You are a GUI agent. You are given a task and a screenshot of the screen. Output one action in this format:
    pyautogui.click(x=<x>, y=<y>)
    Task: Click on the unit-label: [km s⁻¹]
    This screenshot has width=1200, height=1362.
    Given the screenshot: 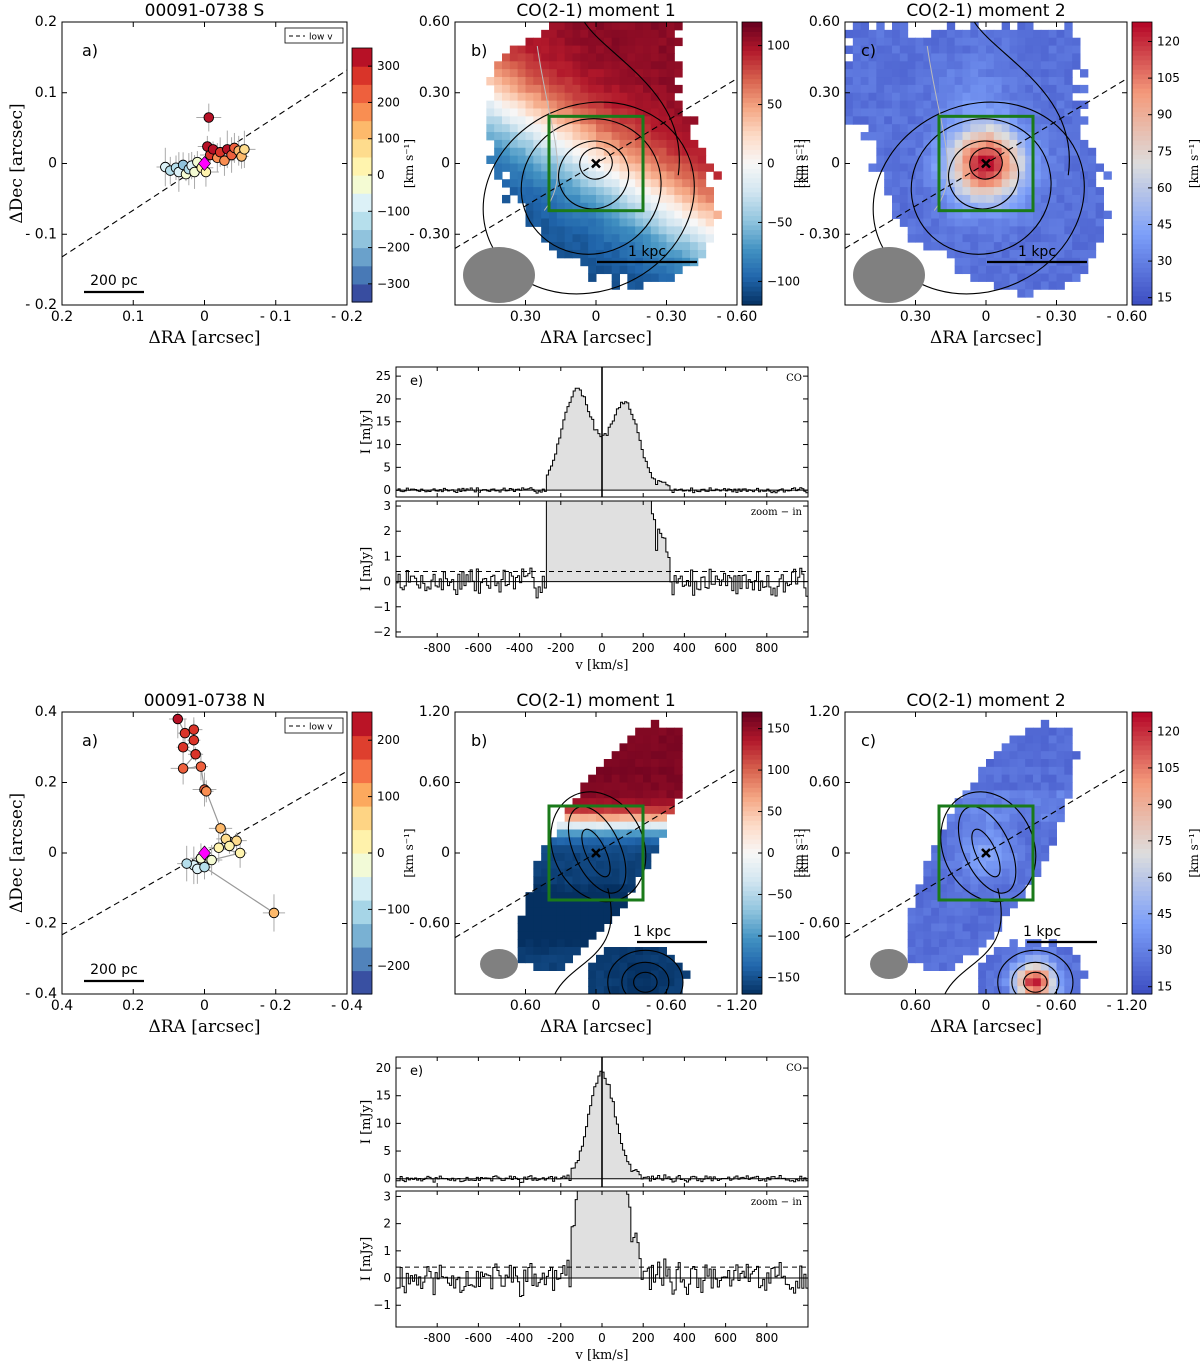 What is the action you would take?
    pyautogui.click(x=409, y=852)
    